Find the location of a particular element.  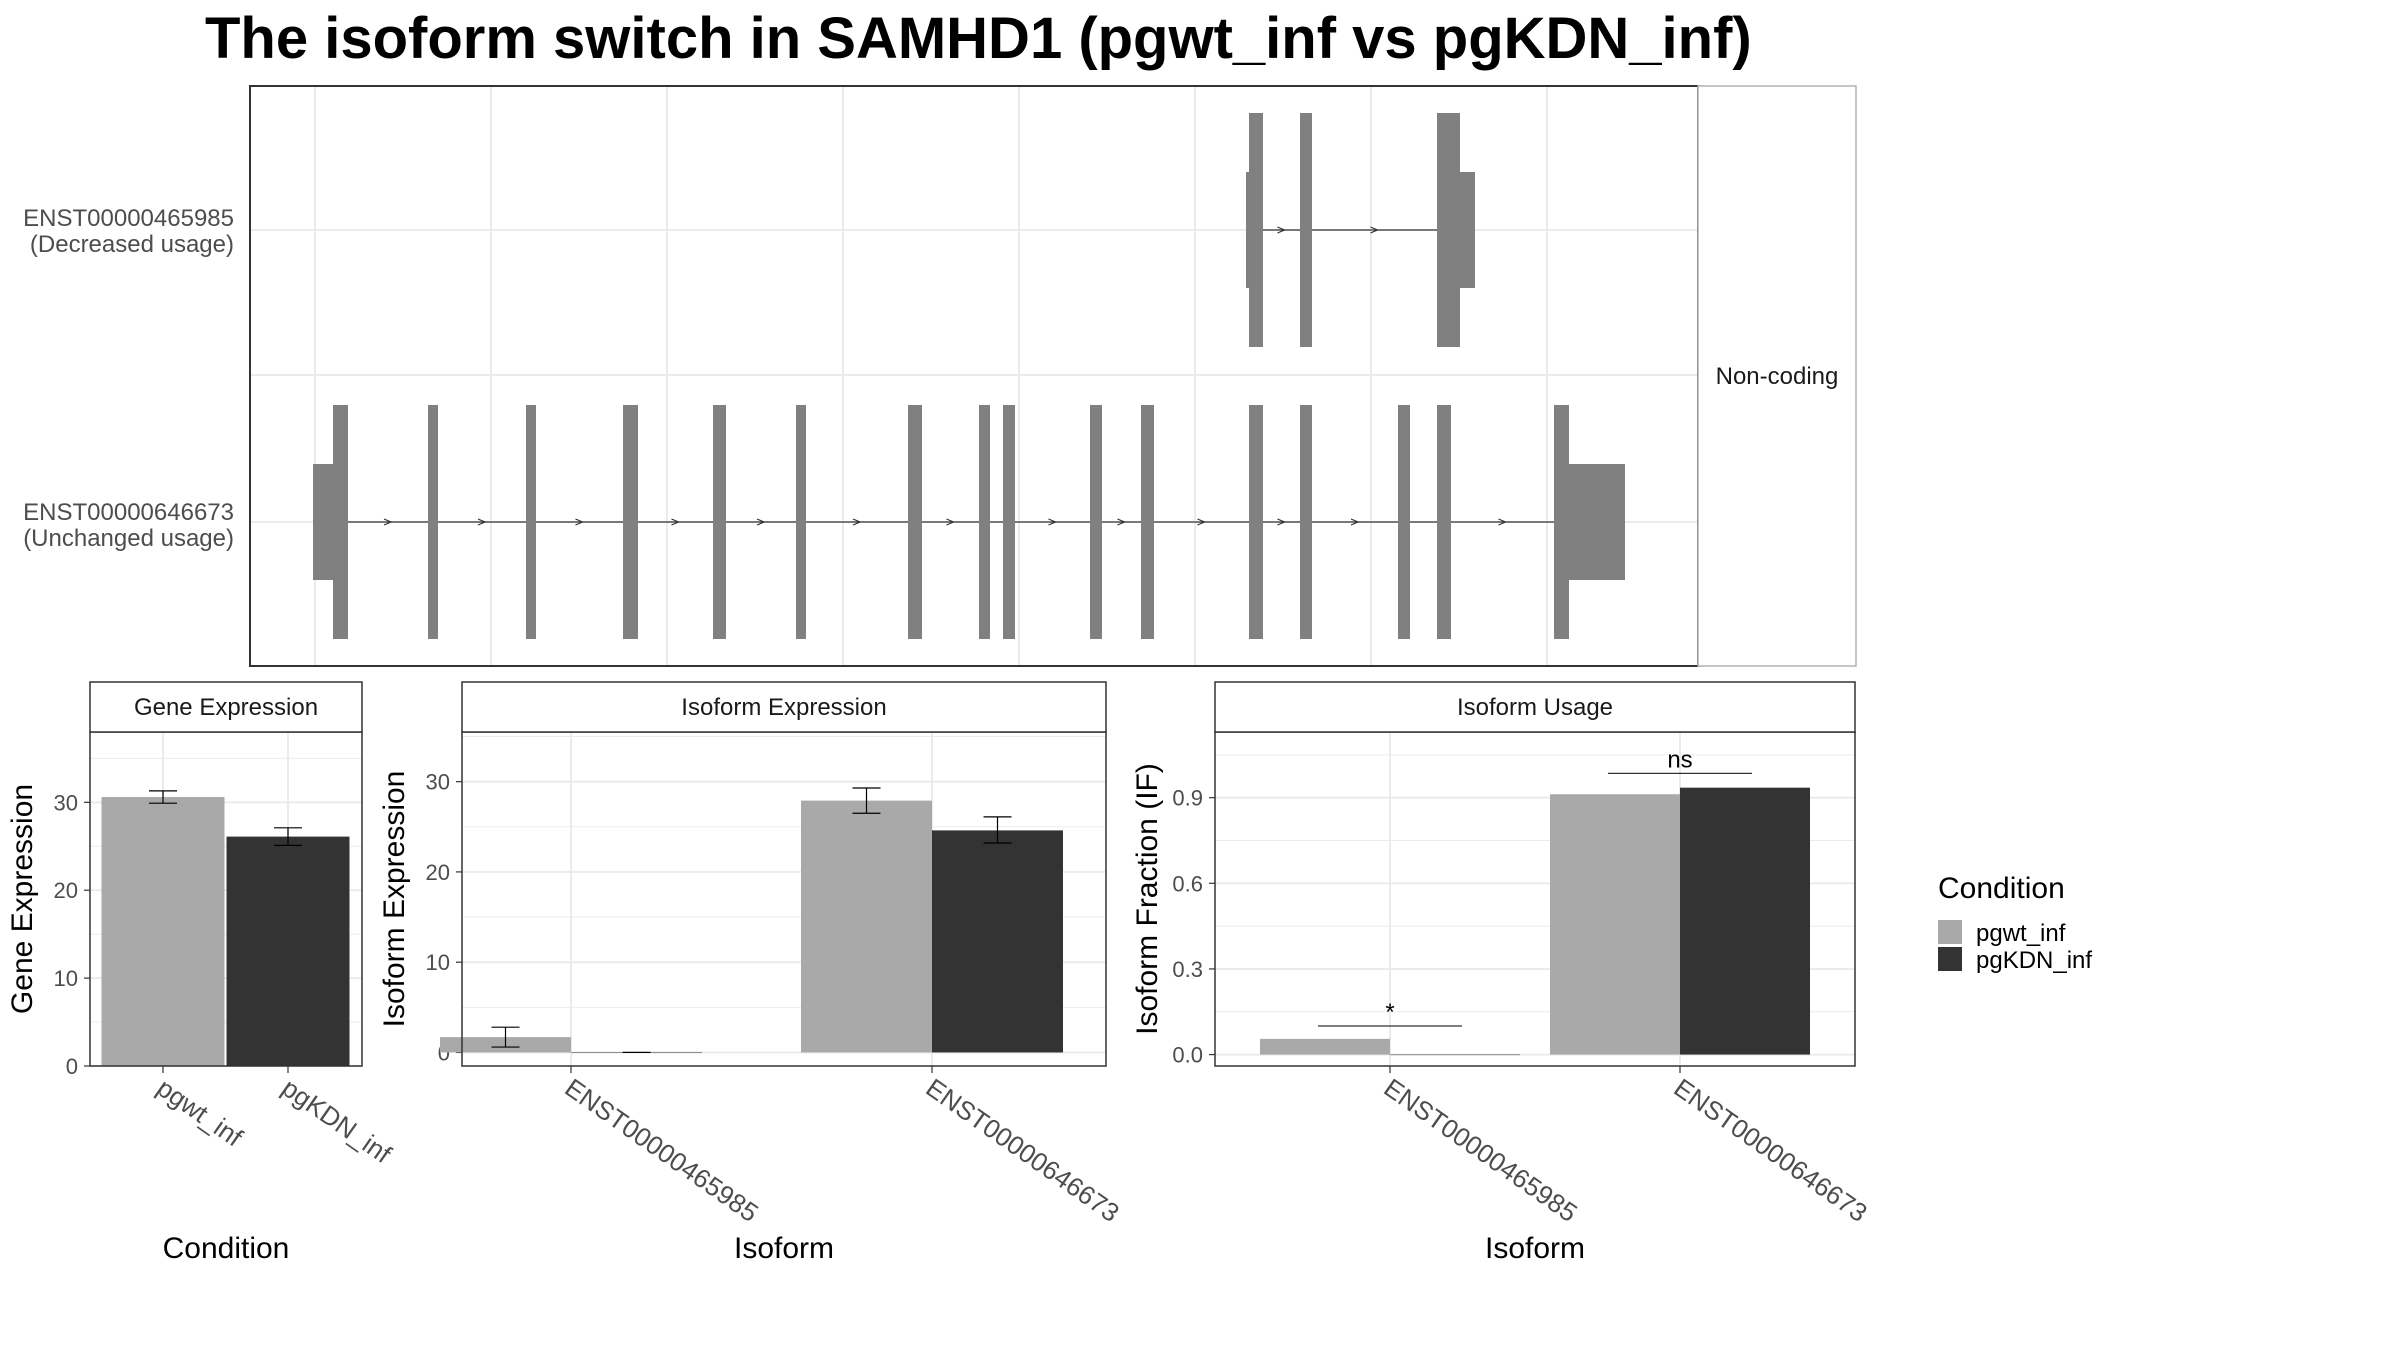

legend-label-pgkdn: pgKDN_inf is located at coordinates (2034, 960).